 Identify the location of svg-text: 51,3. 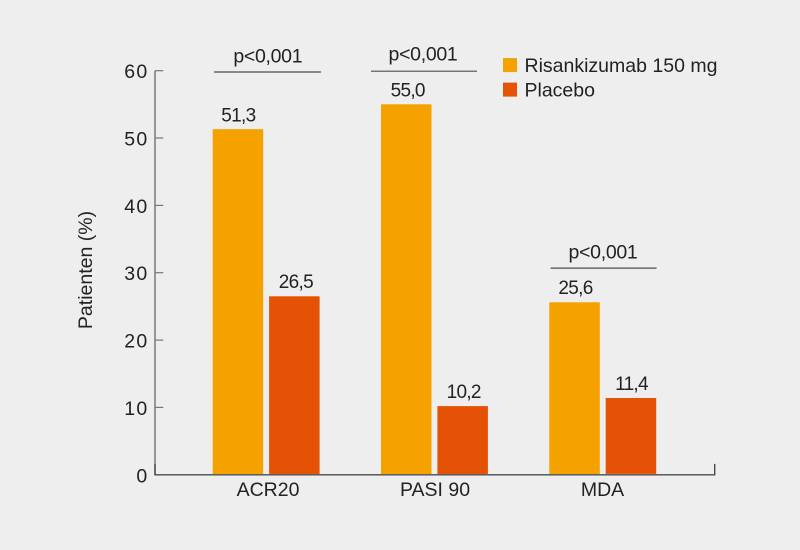
(238, 115).